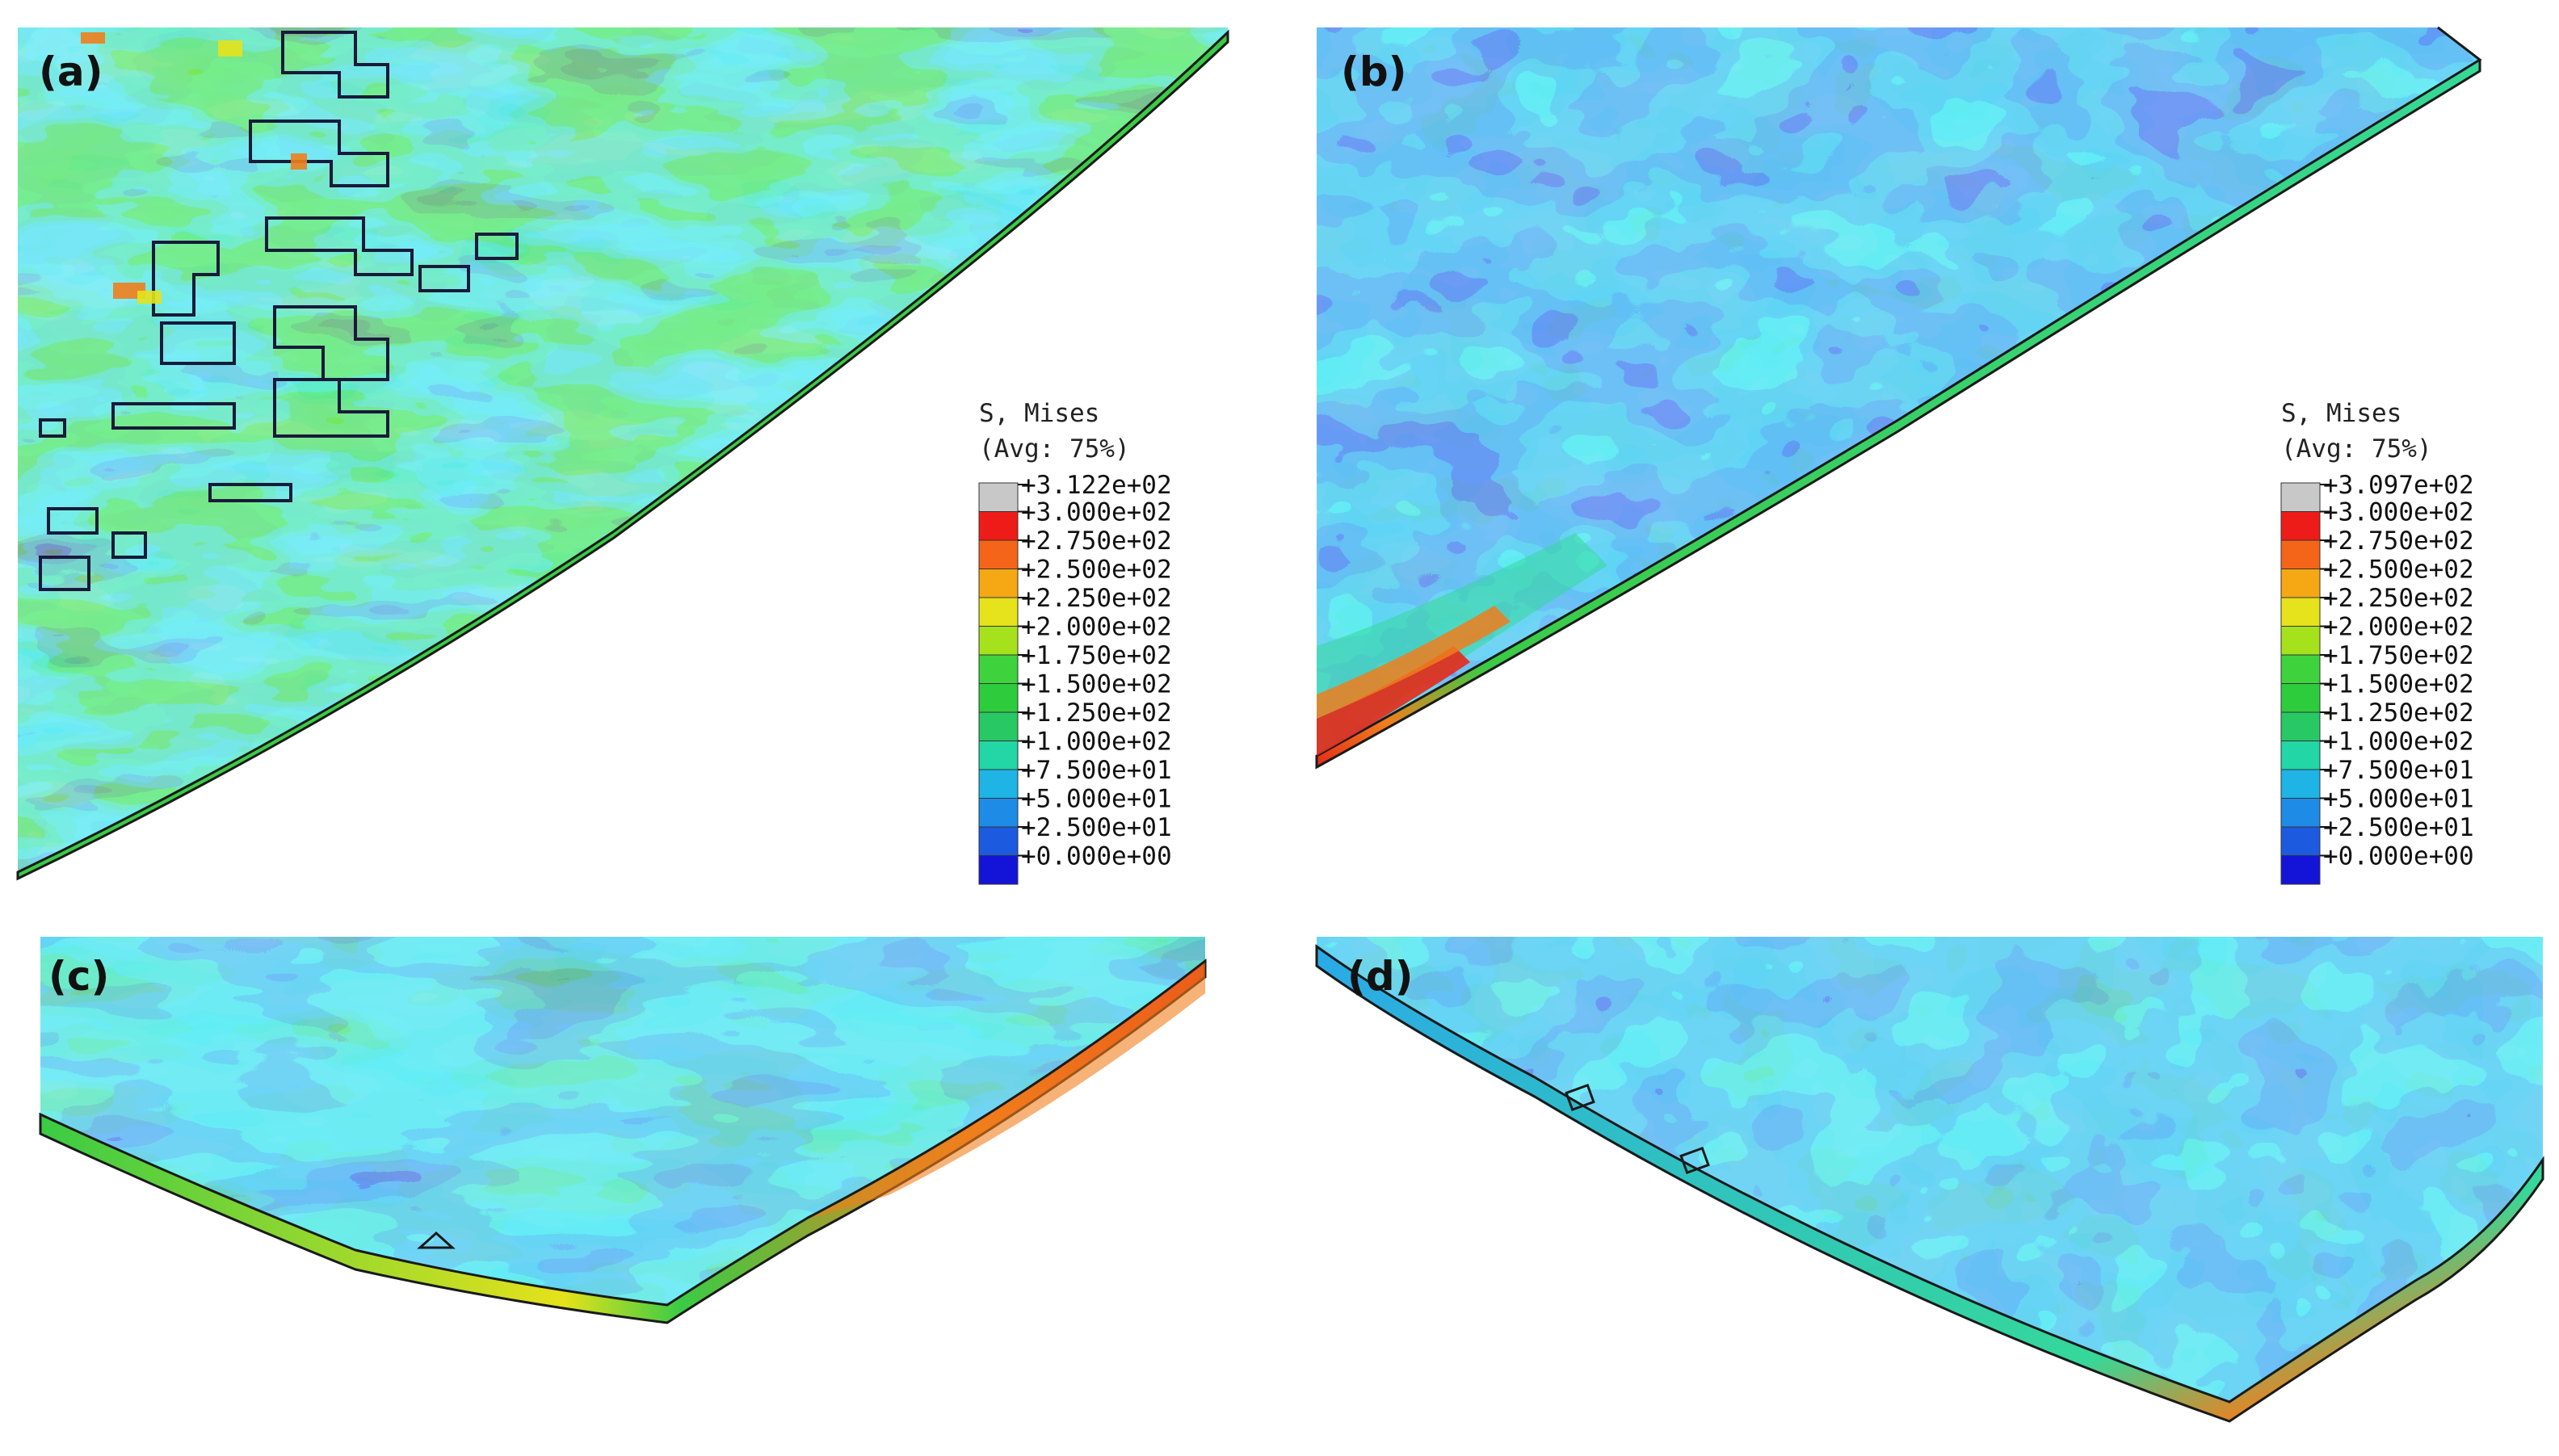 The image size is (2559, 1456). What do you see at coordinates (1097, 627) in the screenshot?
I see `colorbar-tick-label-a: +2.000e+02` at bounding box center [1097, 627].